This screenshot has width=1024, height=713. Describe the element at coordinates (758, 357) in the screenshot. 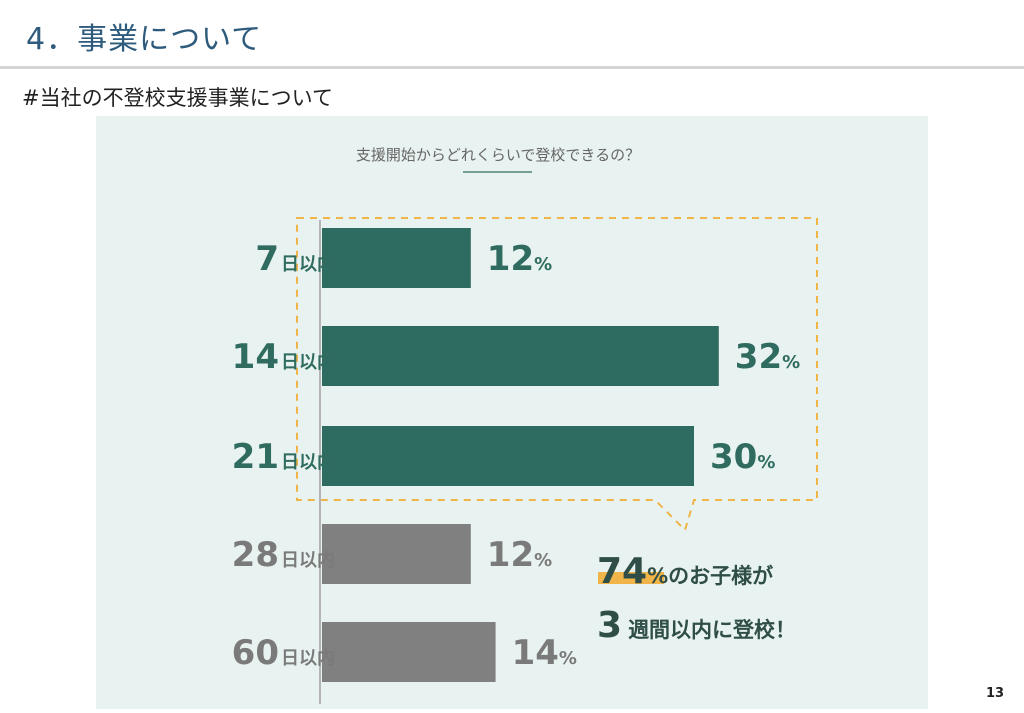

I see `value-number: 32` at that location.